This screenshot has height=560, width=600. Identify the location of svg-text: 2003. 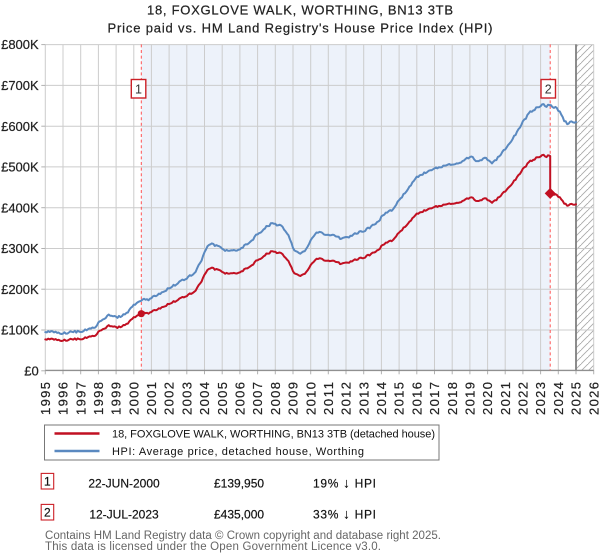
(186, 398).